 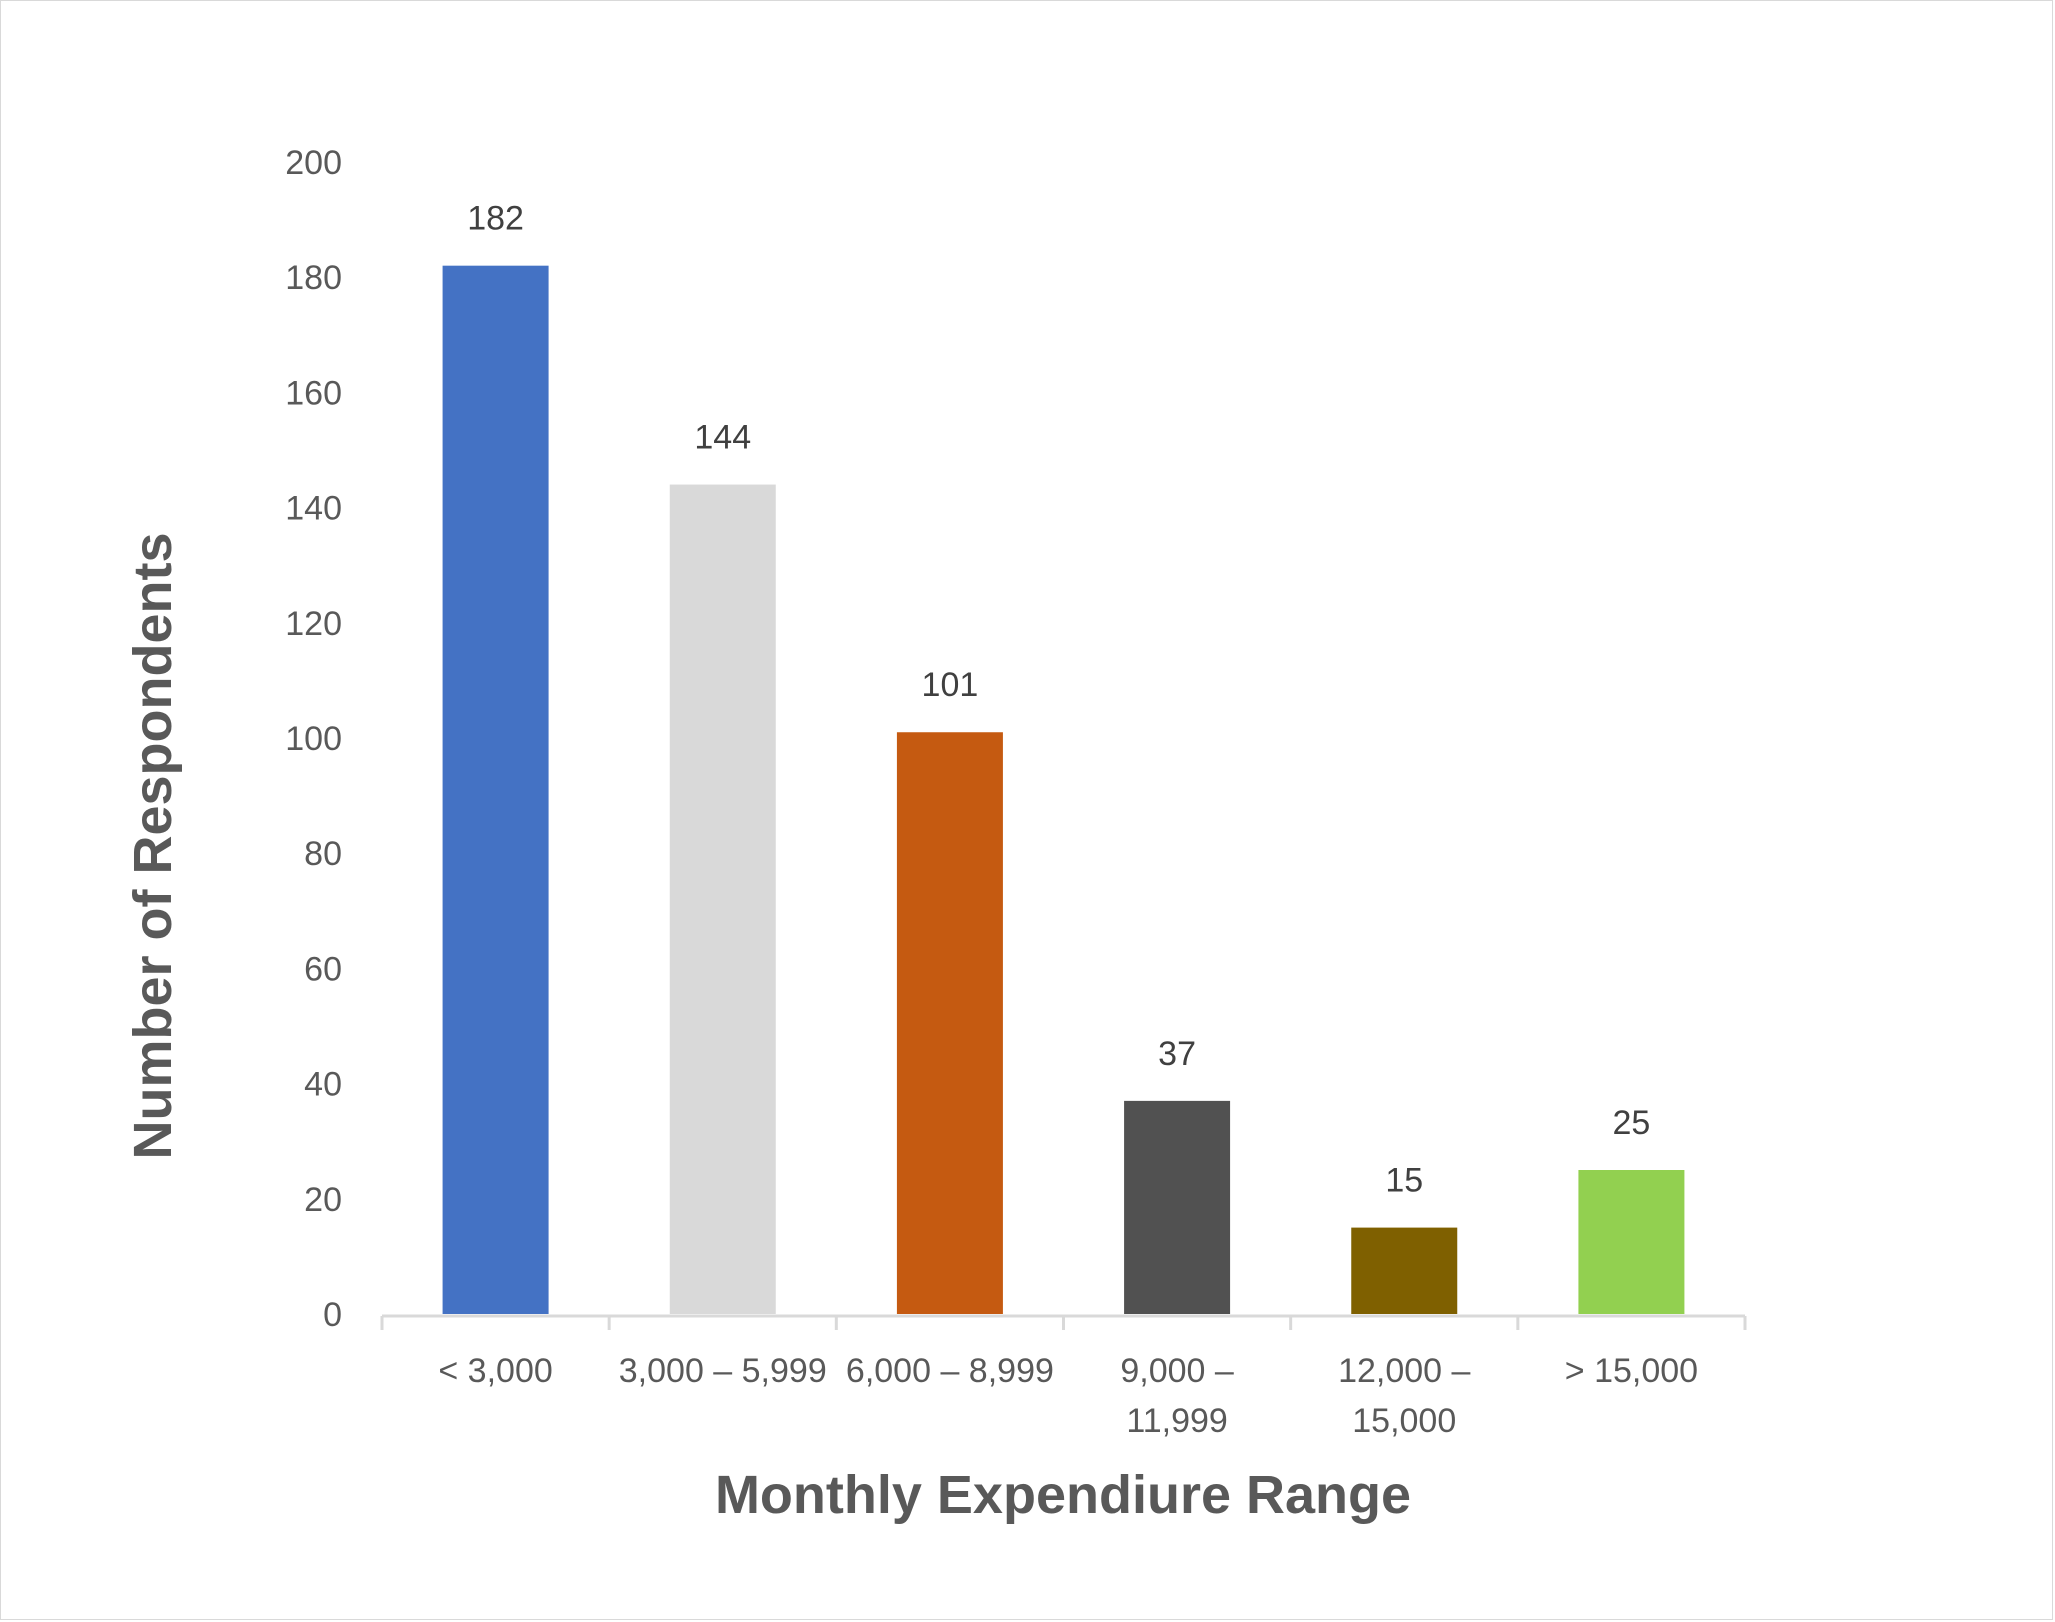 I want to click on x-tick-label: 3,000 – 5,999, so click(x=723, y=1371).